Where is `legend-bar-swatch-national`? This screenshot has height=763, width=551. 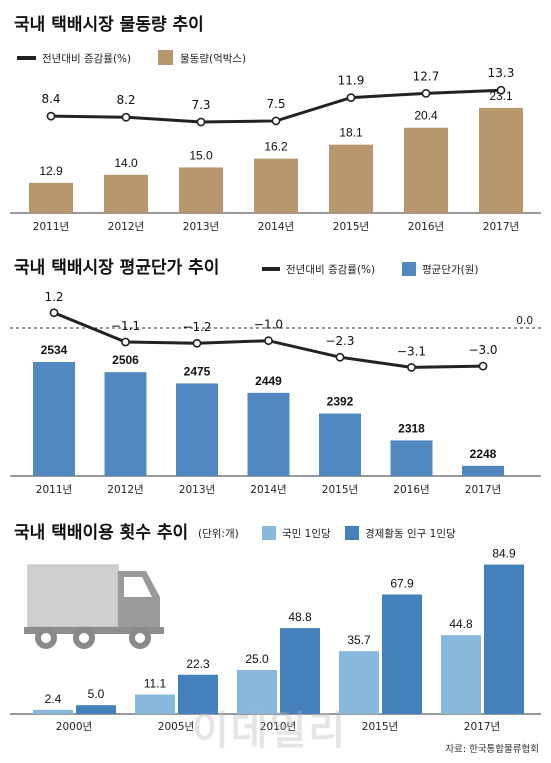
legend-bar-swatch-national is located at coordinates (269, 533).